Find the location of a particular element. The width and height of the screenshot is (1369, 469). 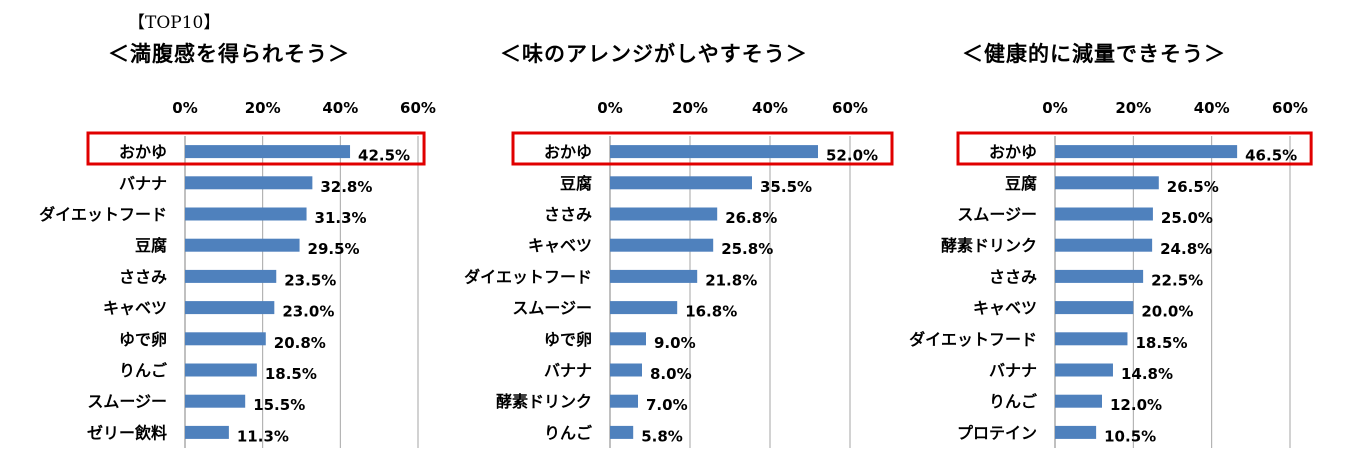

data-label: 29.5% is located at coordinates (334, 249).